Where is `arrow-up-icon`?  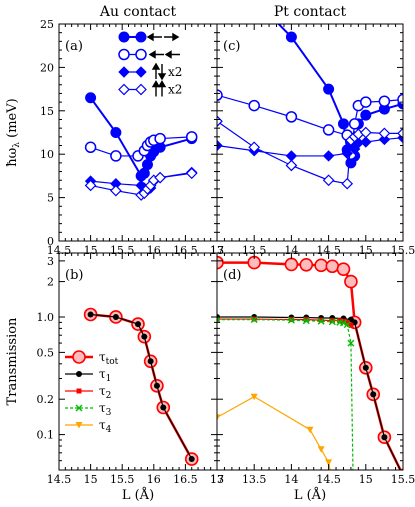
arrow-up-icon is located at coordinates (156, 70).